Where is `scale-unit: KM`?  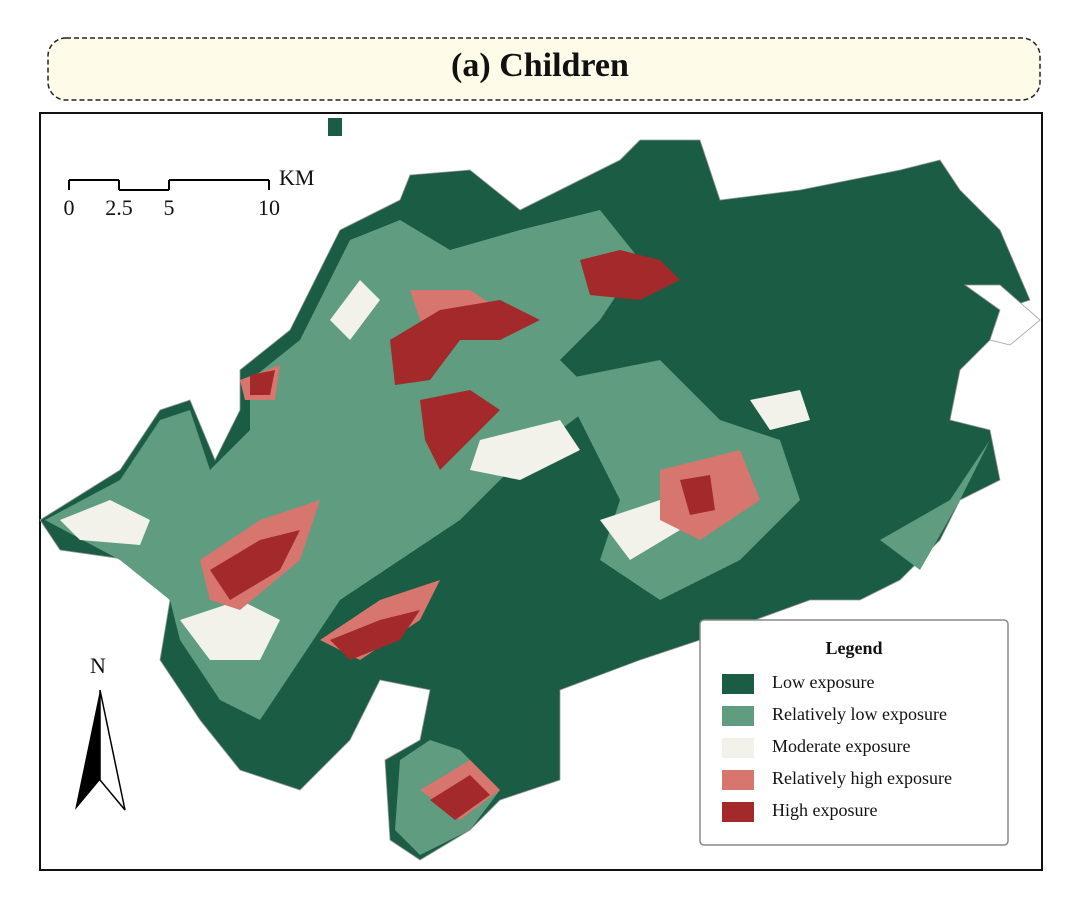
scale-unit: KM is located at coordinates (296, 177).